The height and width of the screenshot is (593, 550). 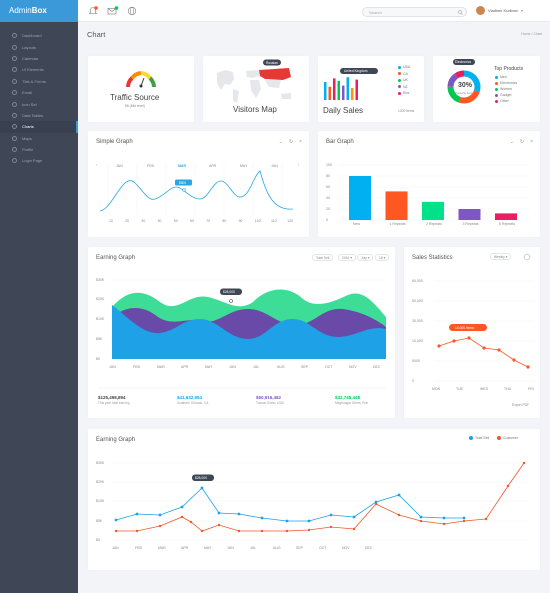 I want to click on x-tick: DEC, so click(x=369, y=548).